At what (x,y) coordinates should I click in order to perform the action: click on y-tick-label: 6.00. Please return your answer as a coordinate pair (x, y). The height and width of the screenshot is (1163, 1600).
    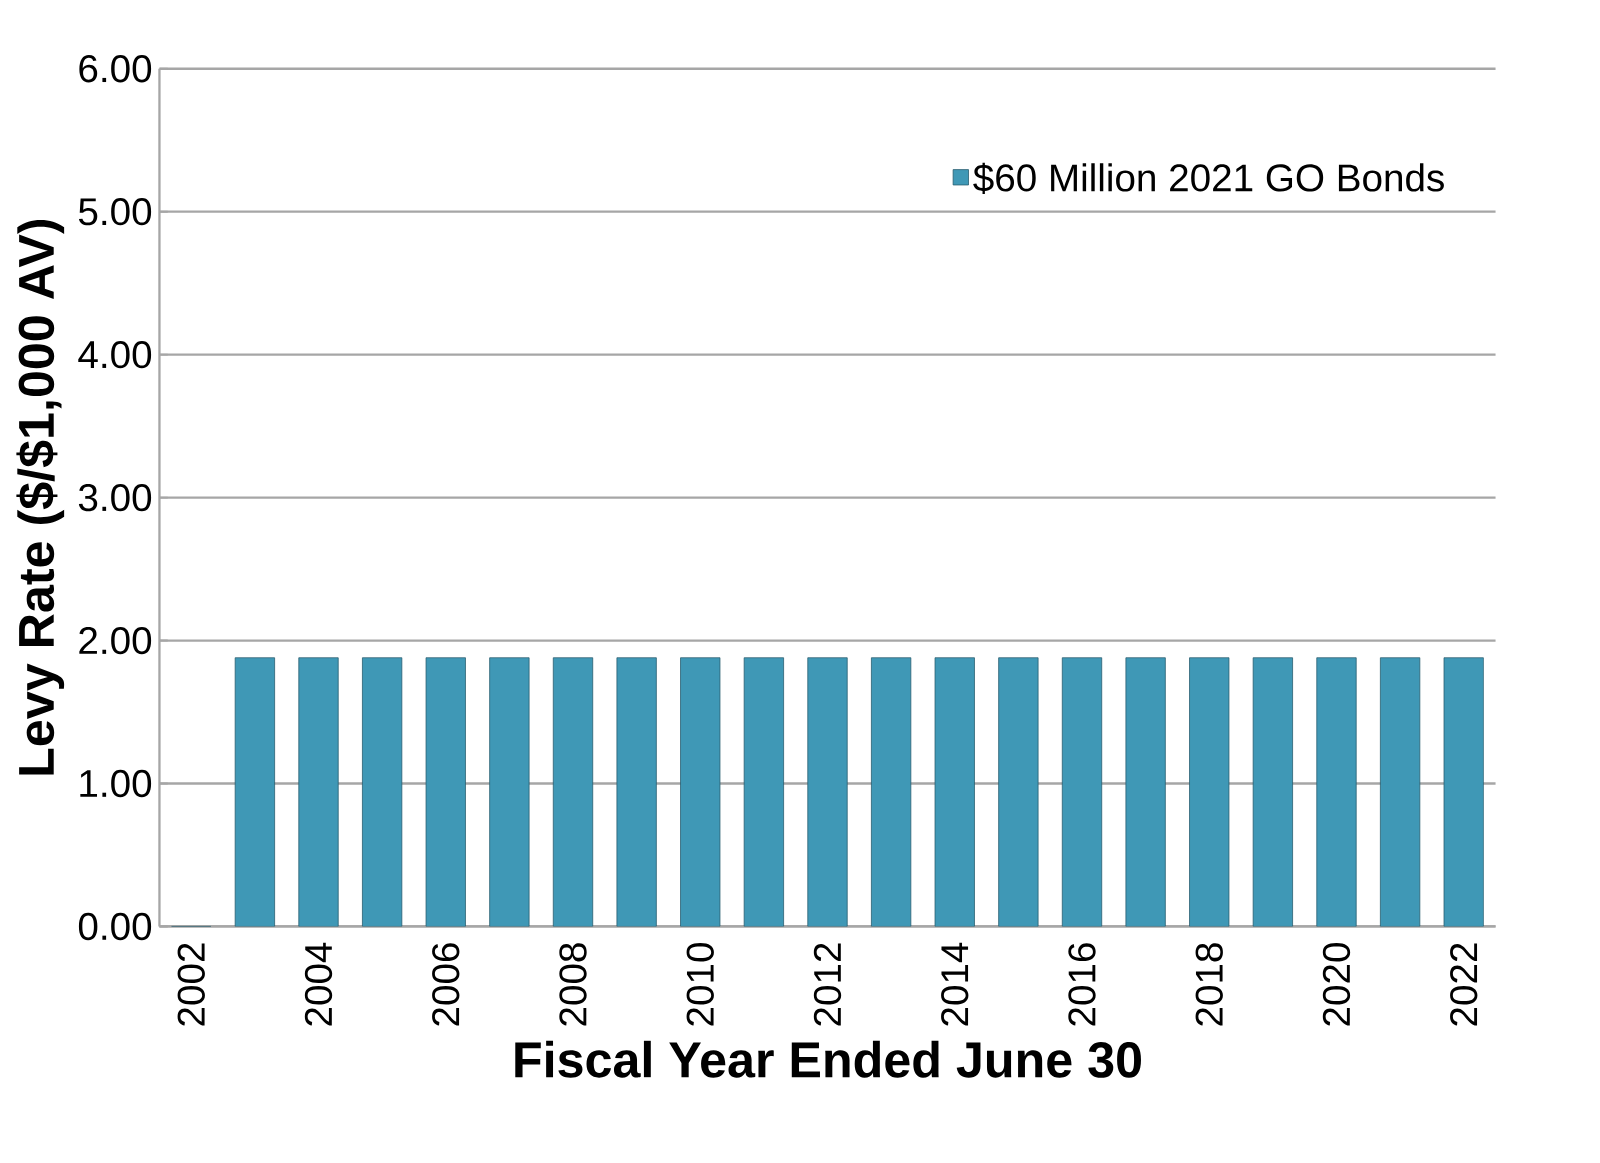
    Looking at the image, I should click on (115, 69).